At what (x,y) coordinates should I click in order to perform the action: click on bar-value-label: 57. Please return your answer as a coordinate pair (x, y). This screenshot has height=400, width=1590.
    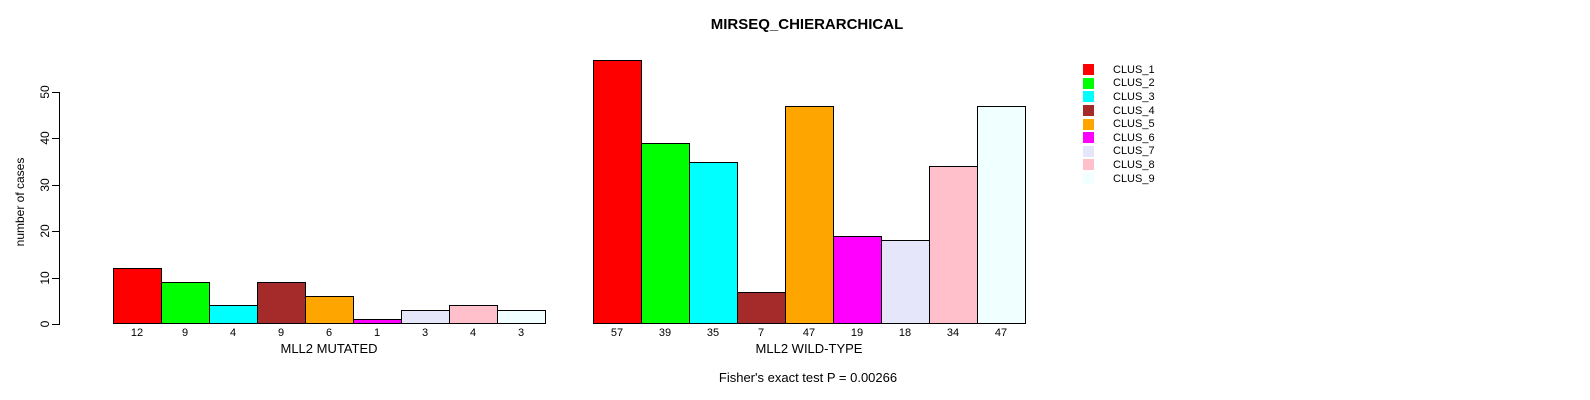
    Looking at the image, I should click on (617, 333).